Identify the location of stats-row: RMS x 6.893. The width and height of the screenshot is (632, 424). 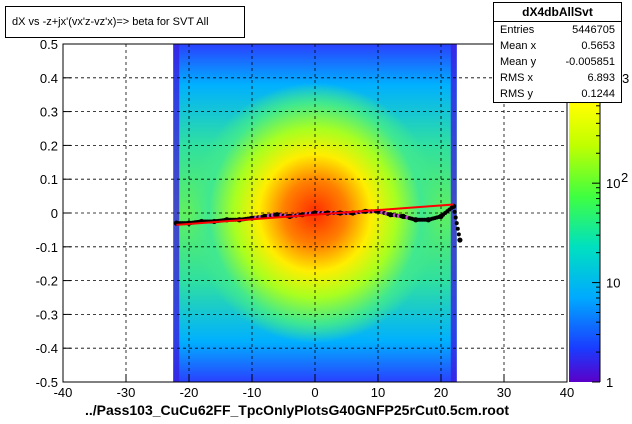
(557, 78).